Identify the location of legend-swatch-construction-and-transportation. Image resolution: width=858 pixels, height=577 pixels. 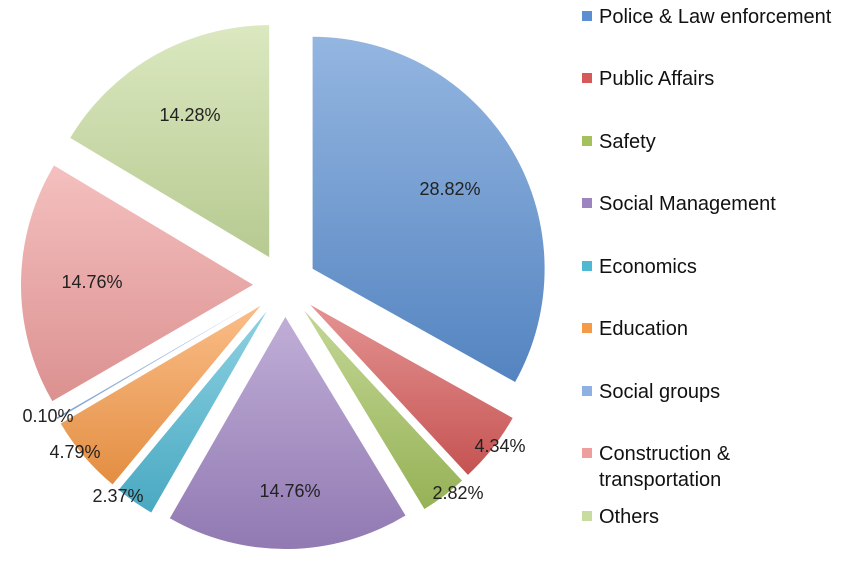
(587, 453).